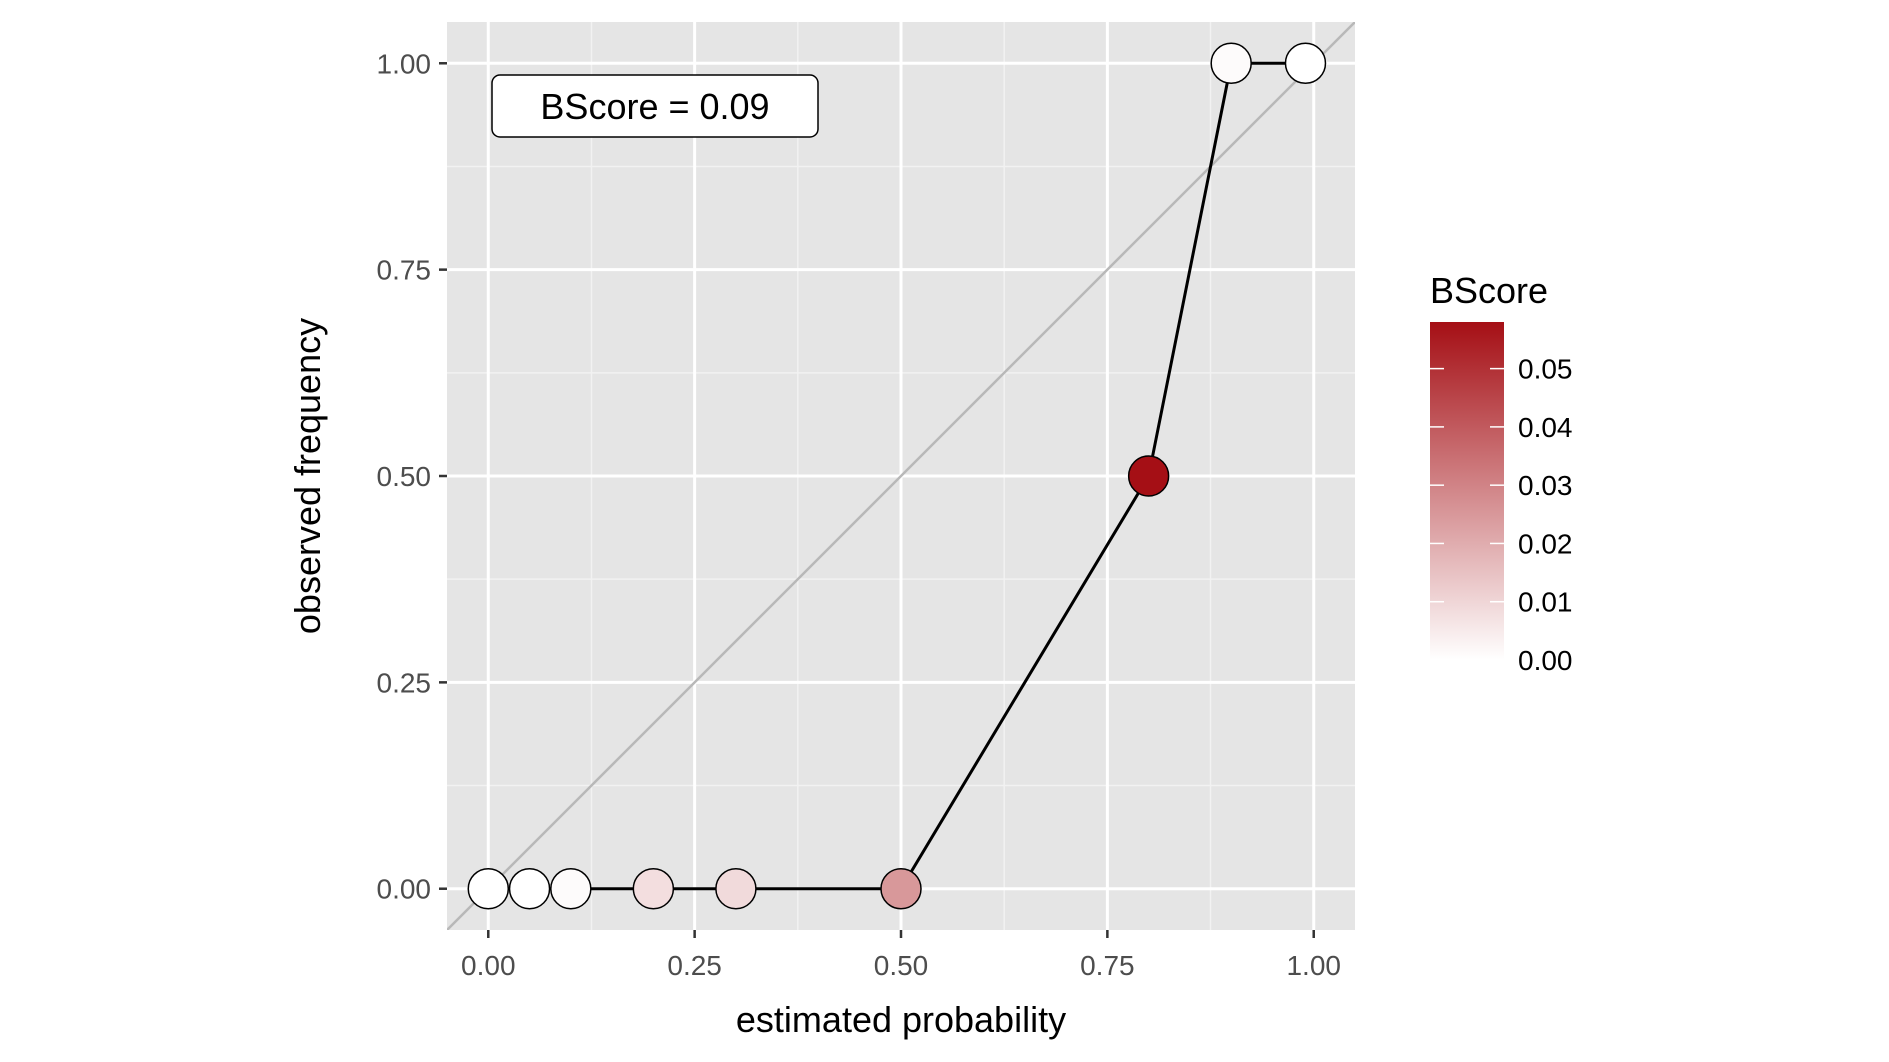 The width and height of the screenshot is (1889, 1062). I want to click on legend-title: BScore, so click(1489, 290).